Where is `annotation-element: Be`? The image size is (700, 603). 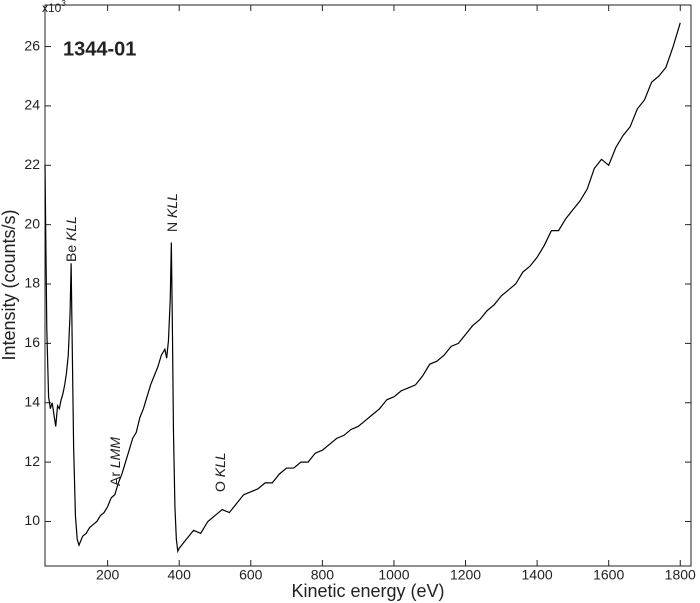
annotation-element: Be is located at coordinates (71, 253).